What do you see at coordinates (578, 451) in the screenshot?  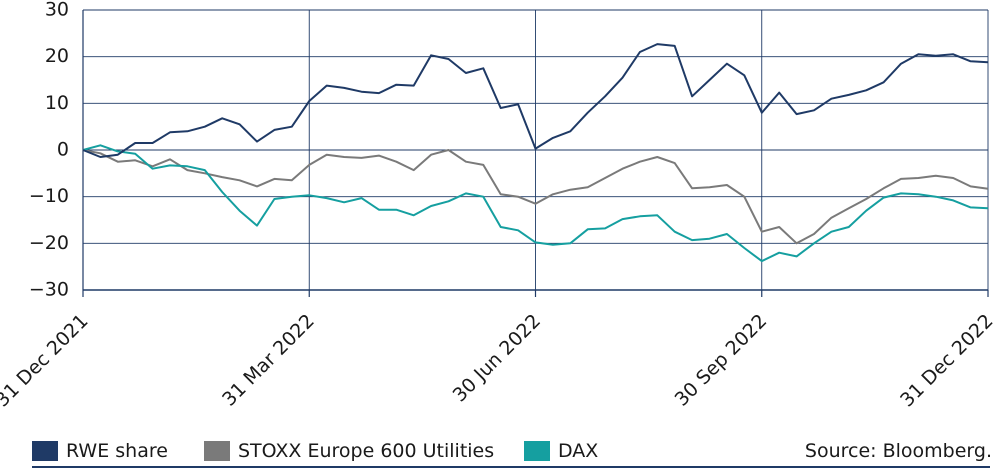 I see `legend-label-dax: DAX` at bounding box center [578, 451].